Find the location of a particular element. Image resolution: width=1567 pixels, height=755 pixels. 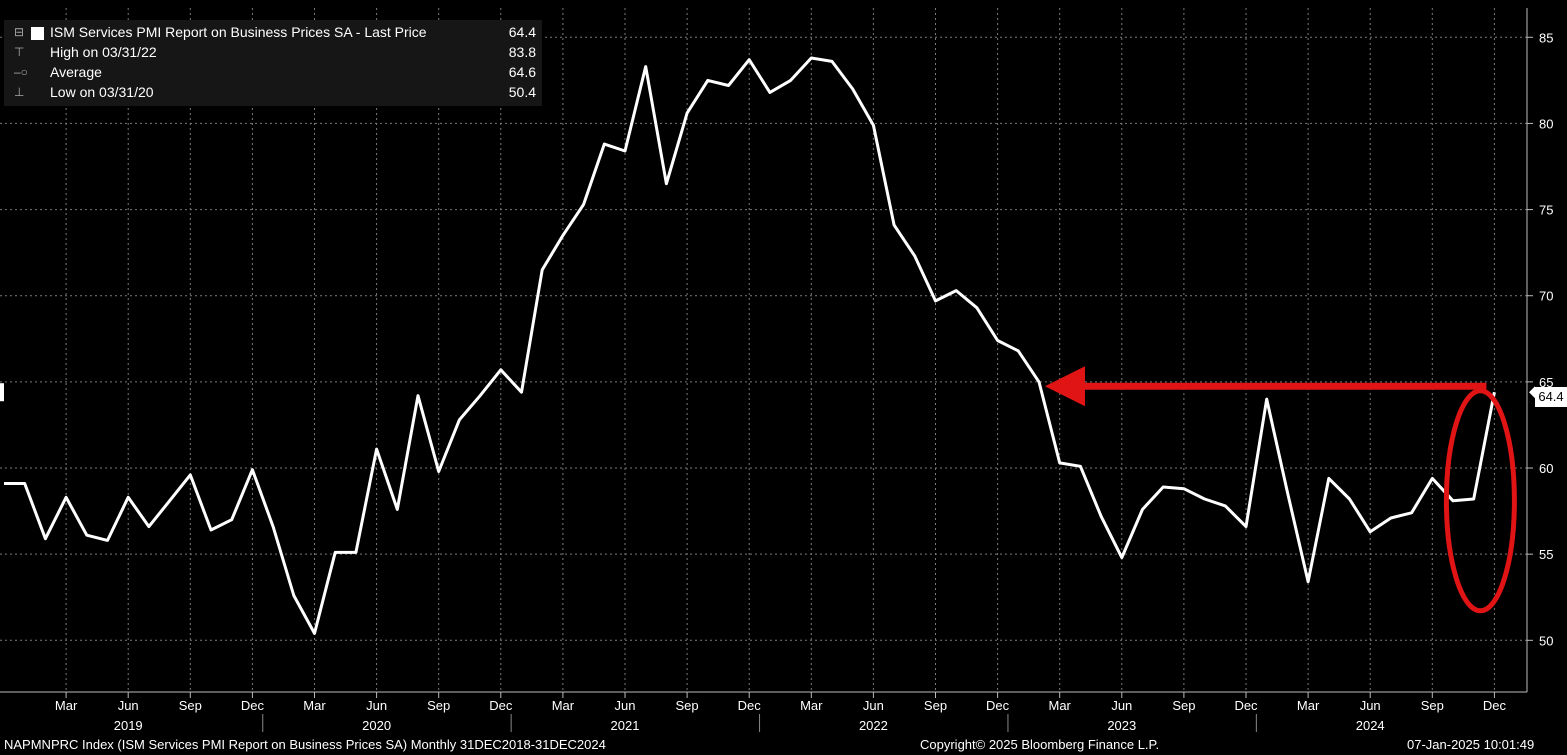

y-tick-label: 75 is located at coordinates (1546, 210).